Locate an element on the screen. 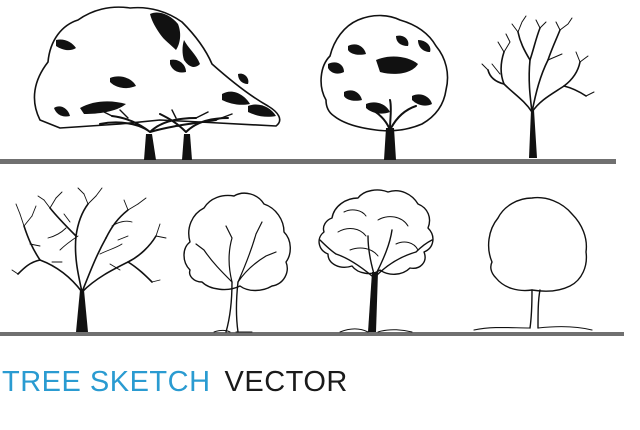 This screenshot has height=430, width=640. outline-broad-tree-icon is located at coordinates (237, 262).